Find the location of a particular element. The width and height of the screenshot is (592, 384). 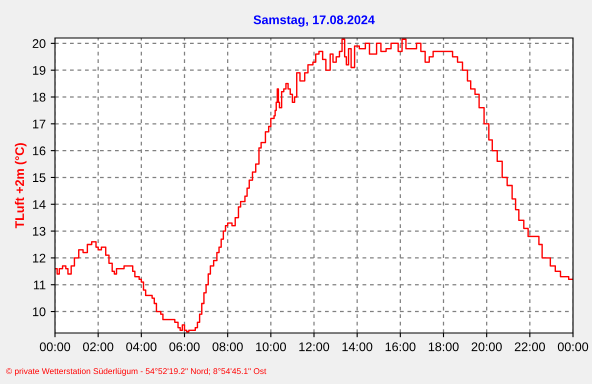

x-tick-label: 06:00 is located at coordinates (184, 347).